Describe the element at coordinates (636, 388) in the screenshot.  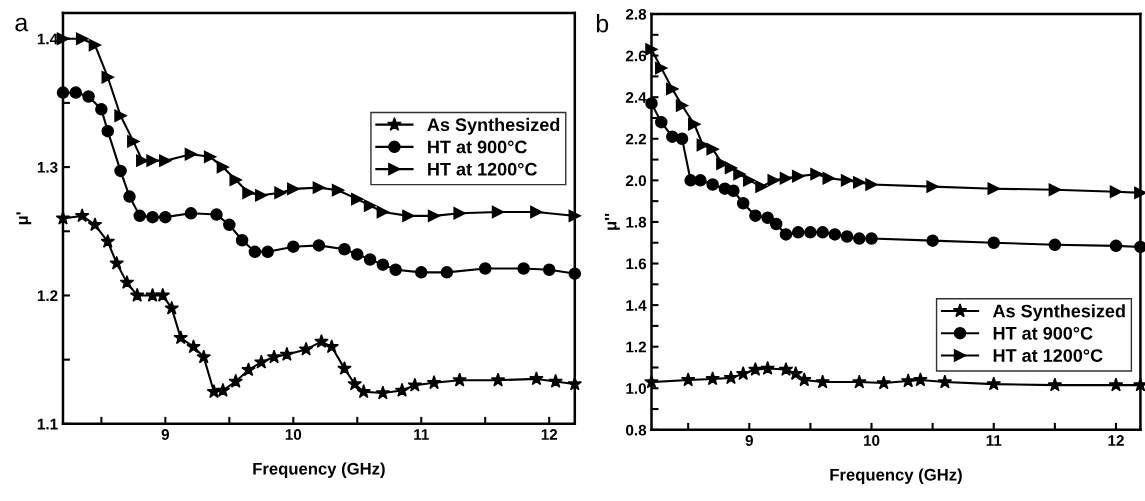
I see `y-tick-label: 1.0` at that location.